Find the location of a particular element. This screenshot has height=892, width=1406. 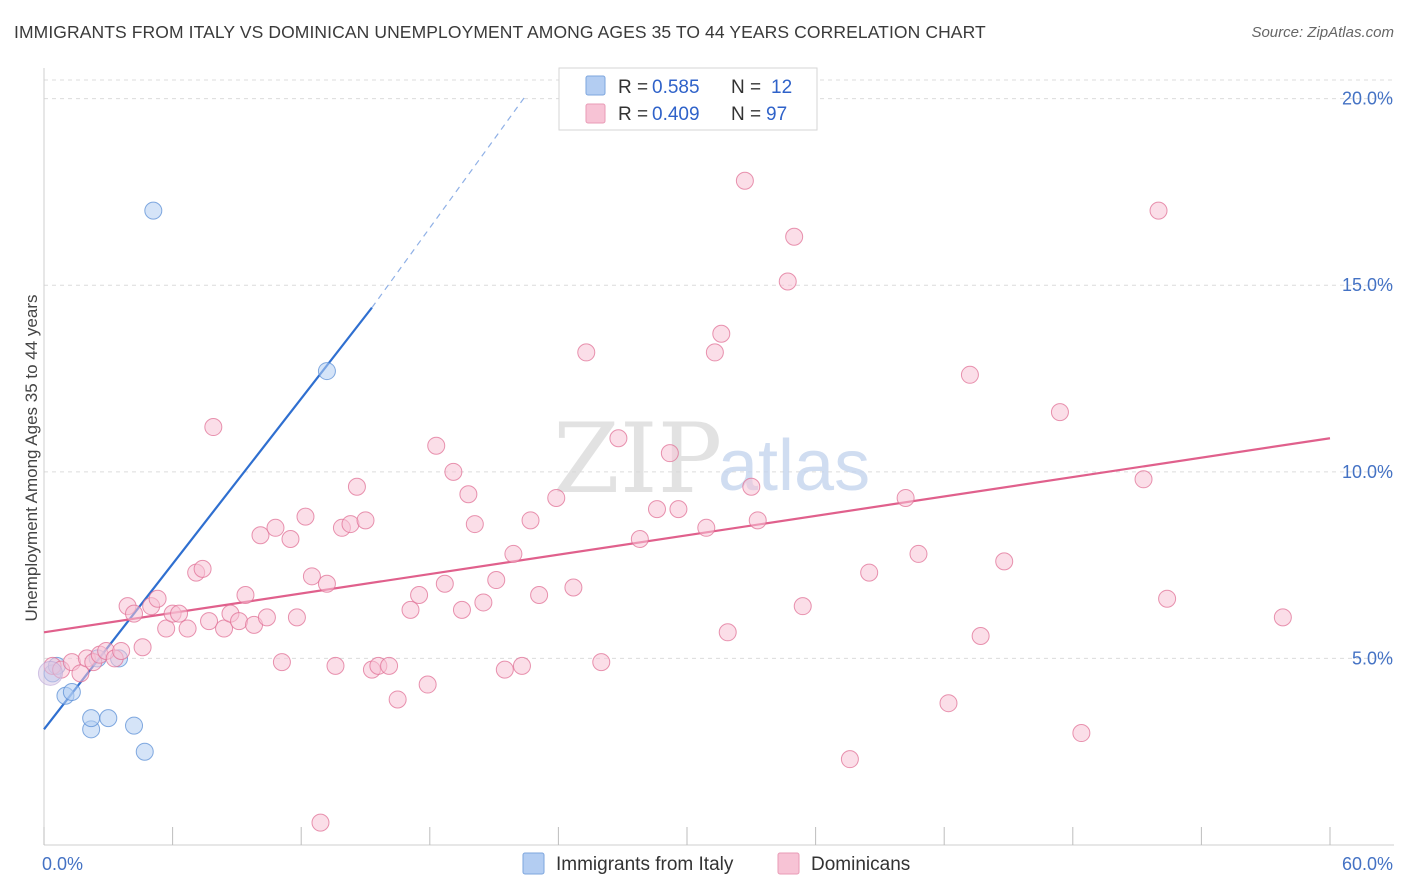

bottom-legend-swatch-dominicans is located at coordinates (788, 863).